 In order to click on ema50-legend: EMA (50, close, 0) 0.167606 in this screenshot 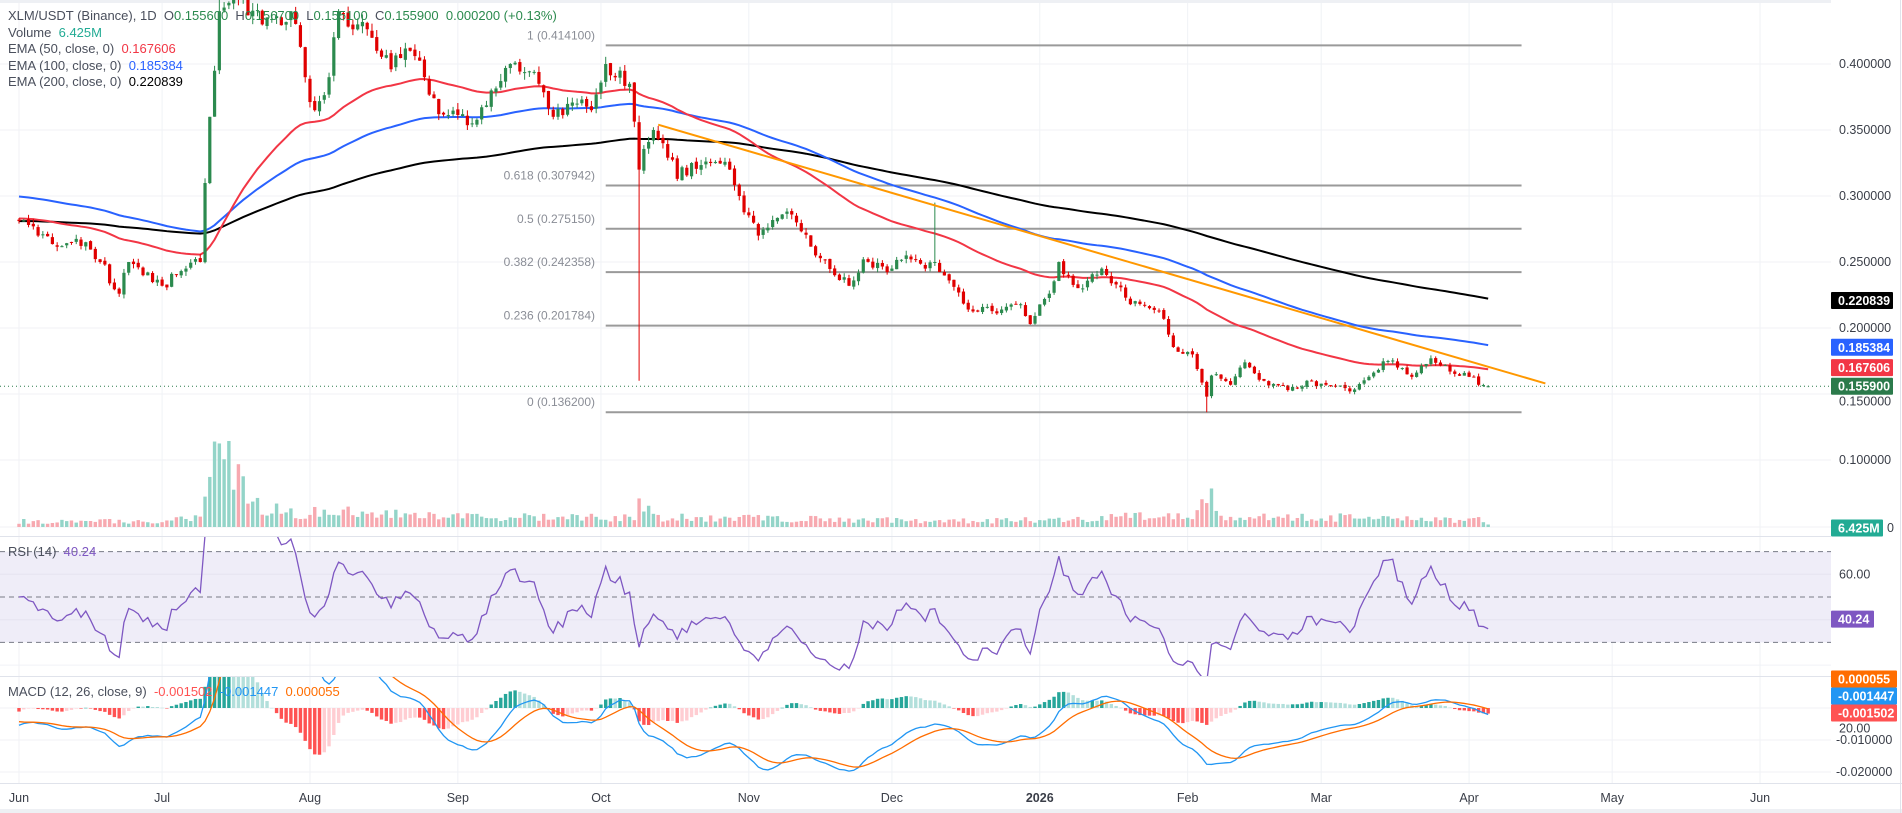, I will do `click(92, 49)`.